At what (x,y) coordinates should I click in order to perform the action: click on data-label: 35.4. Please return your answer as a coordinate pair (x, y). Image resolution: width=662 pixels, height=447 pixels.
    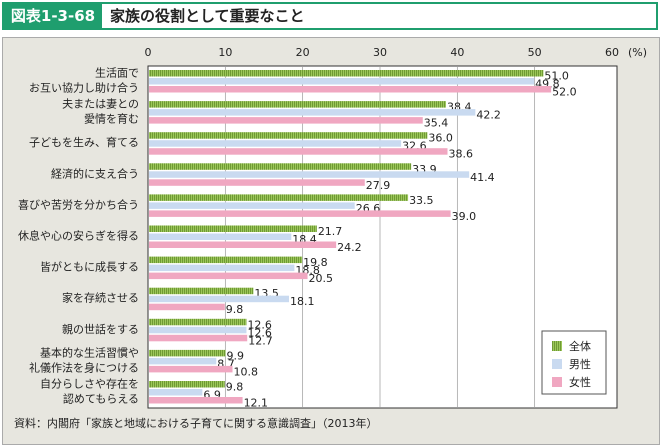
    Looking at the image, I should click on (436, 123).